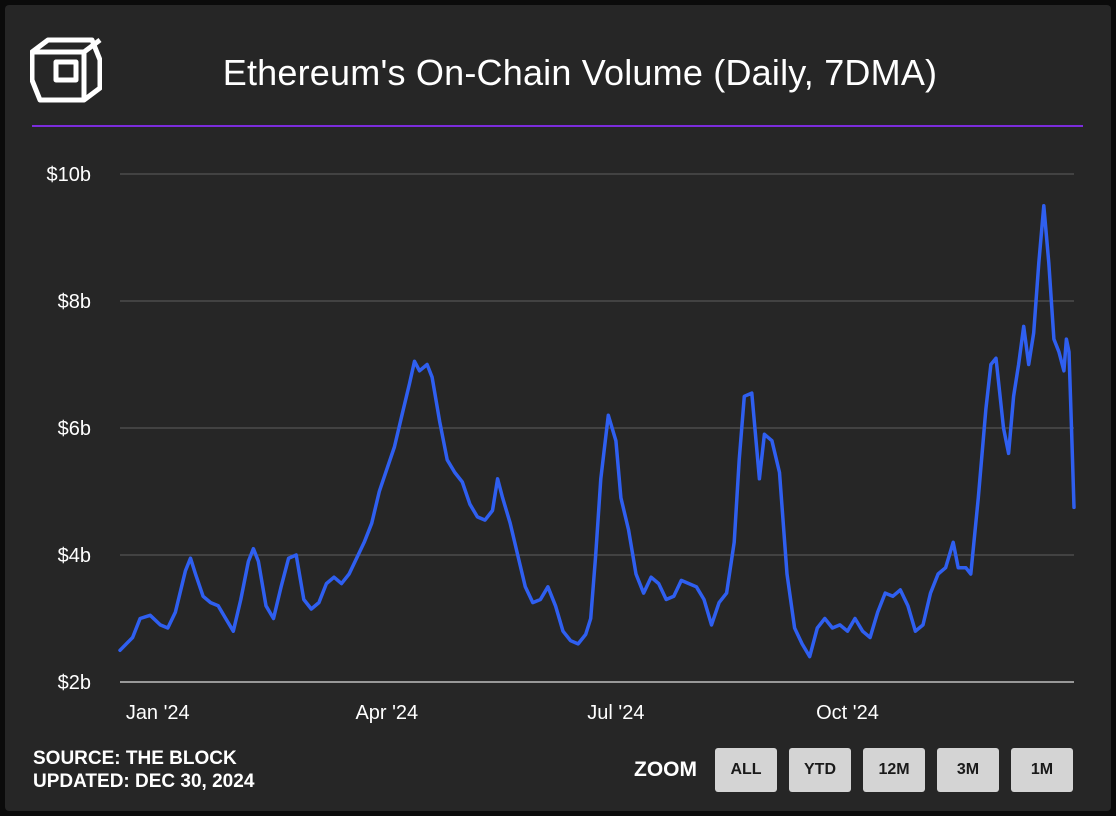 The height and width of the screenshot is (816, 1116). Describe the element at coordinates (74, 429) in the screenshot. I see `y-tick-label: $6b` at that location.